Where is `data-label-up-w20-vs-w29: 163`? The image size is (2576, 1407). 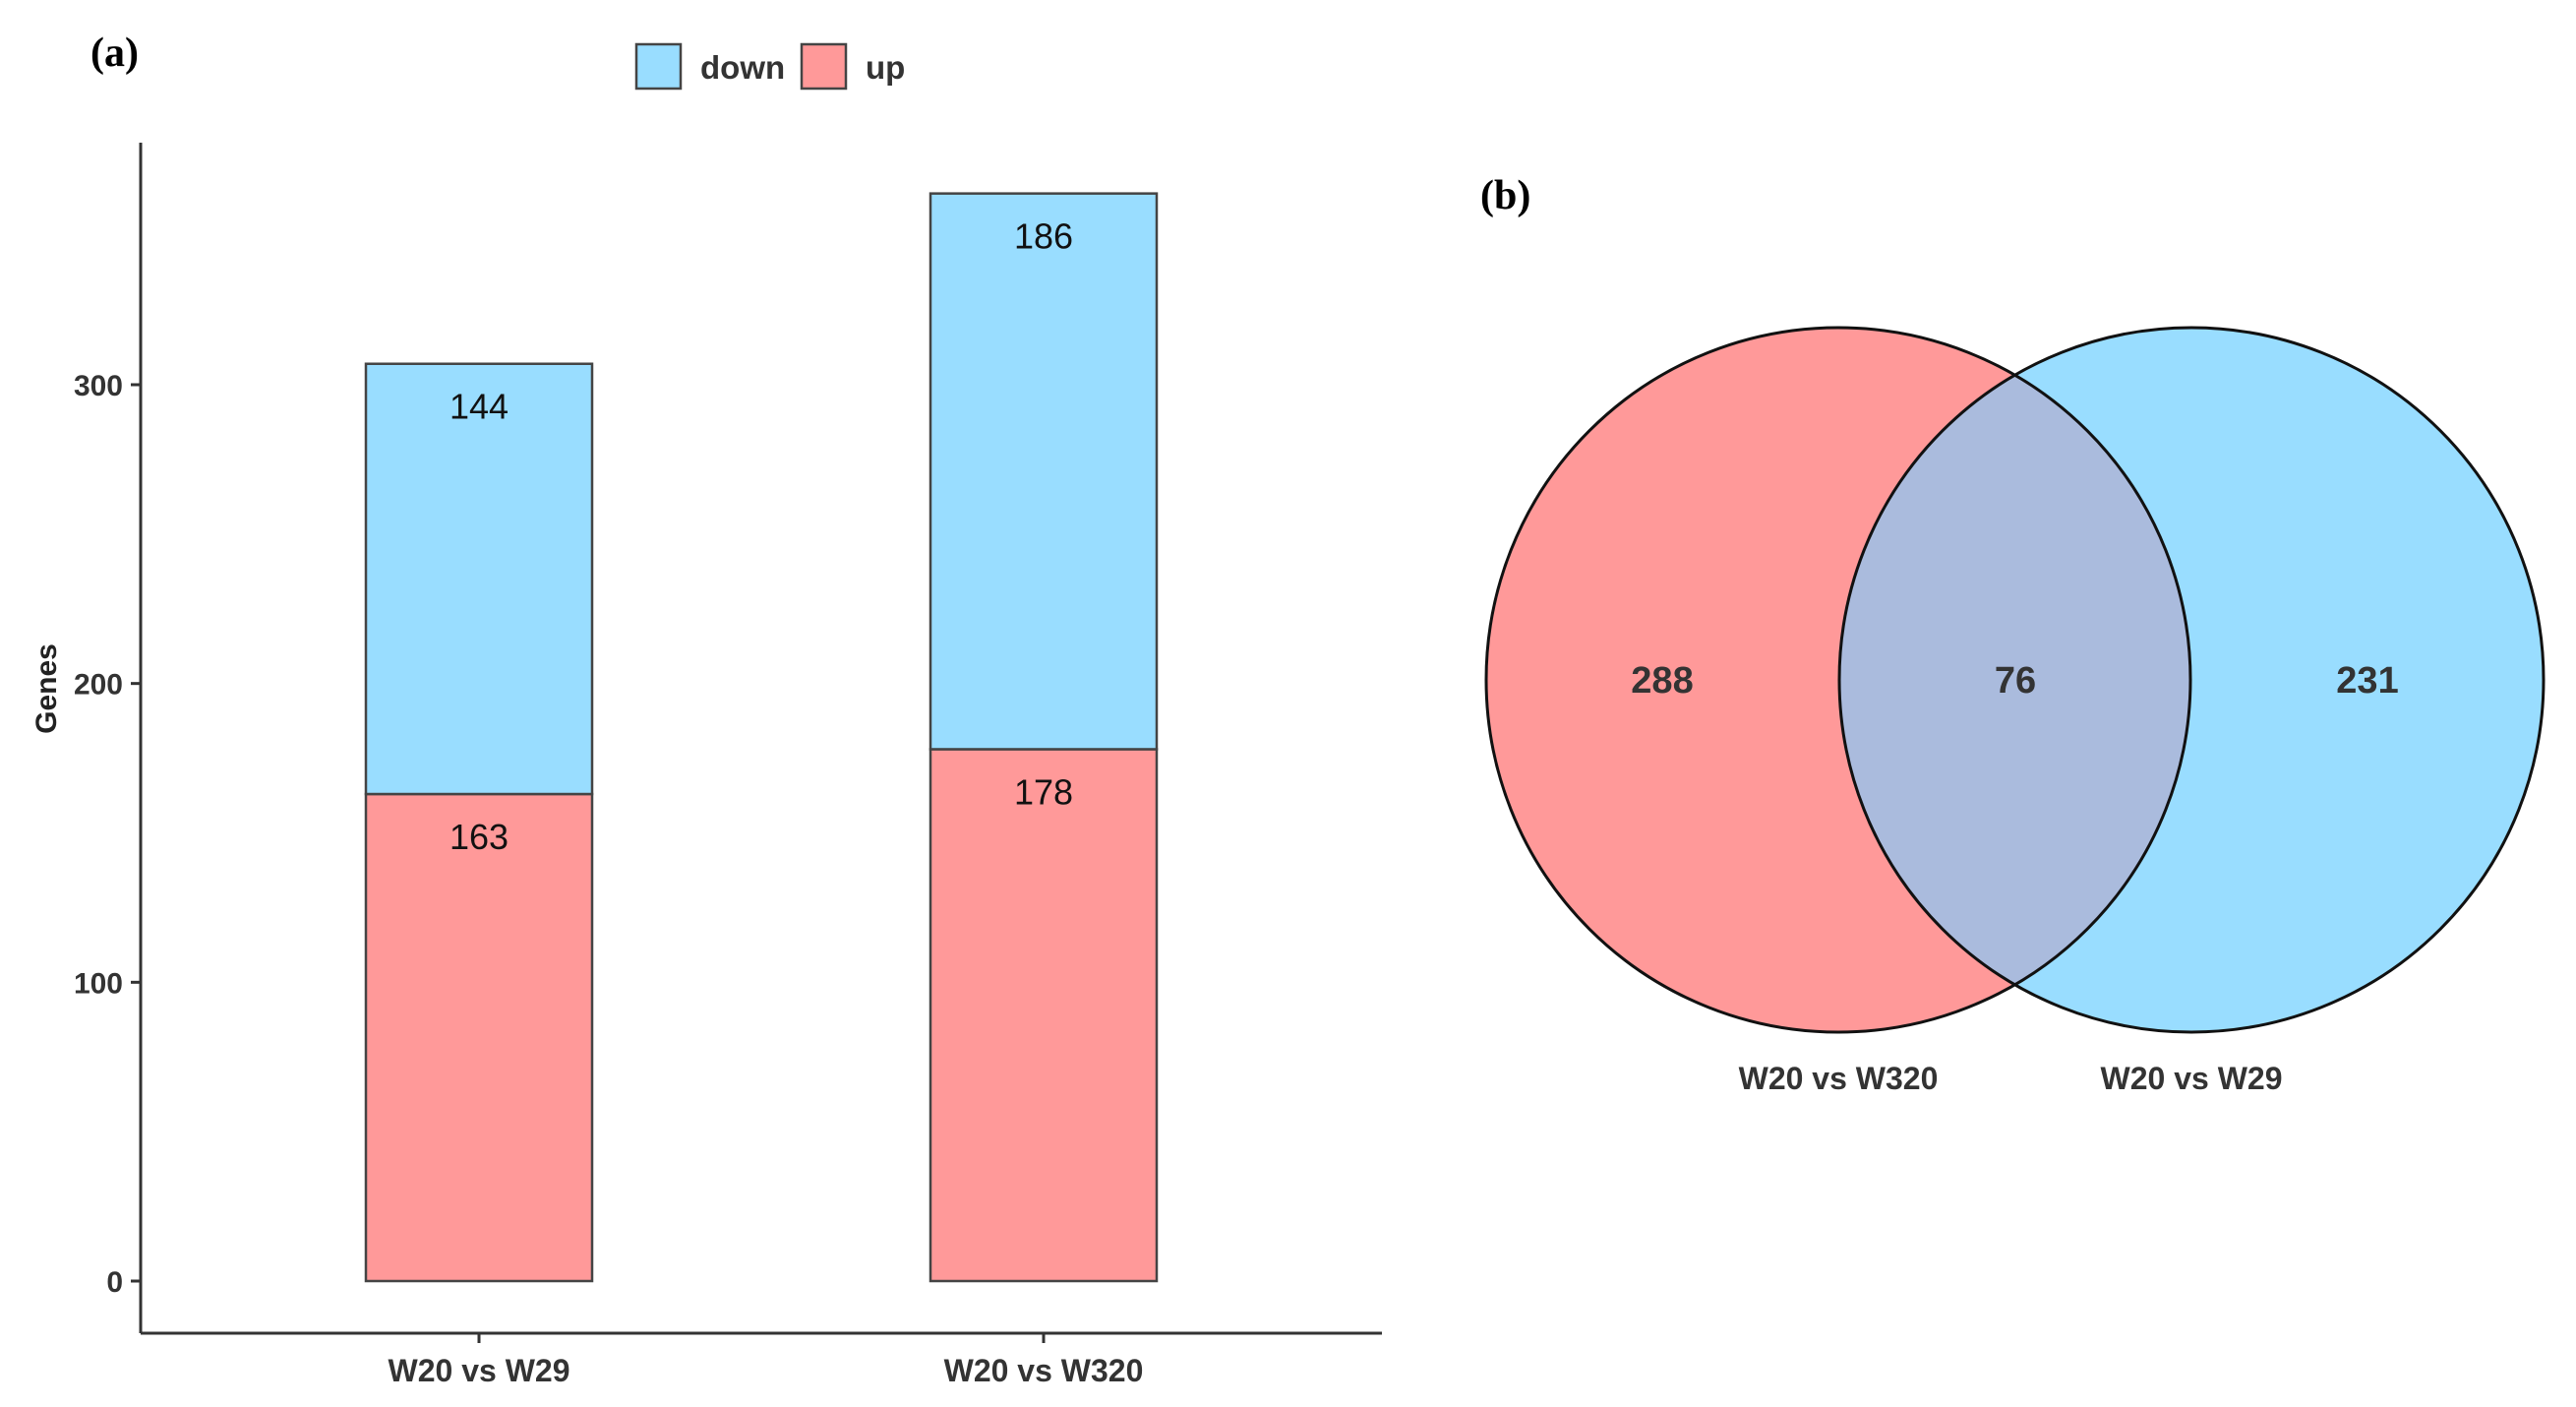 data-label-up-w20-vs-w29: 163 is located at coordinates (479, 837).